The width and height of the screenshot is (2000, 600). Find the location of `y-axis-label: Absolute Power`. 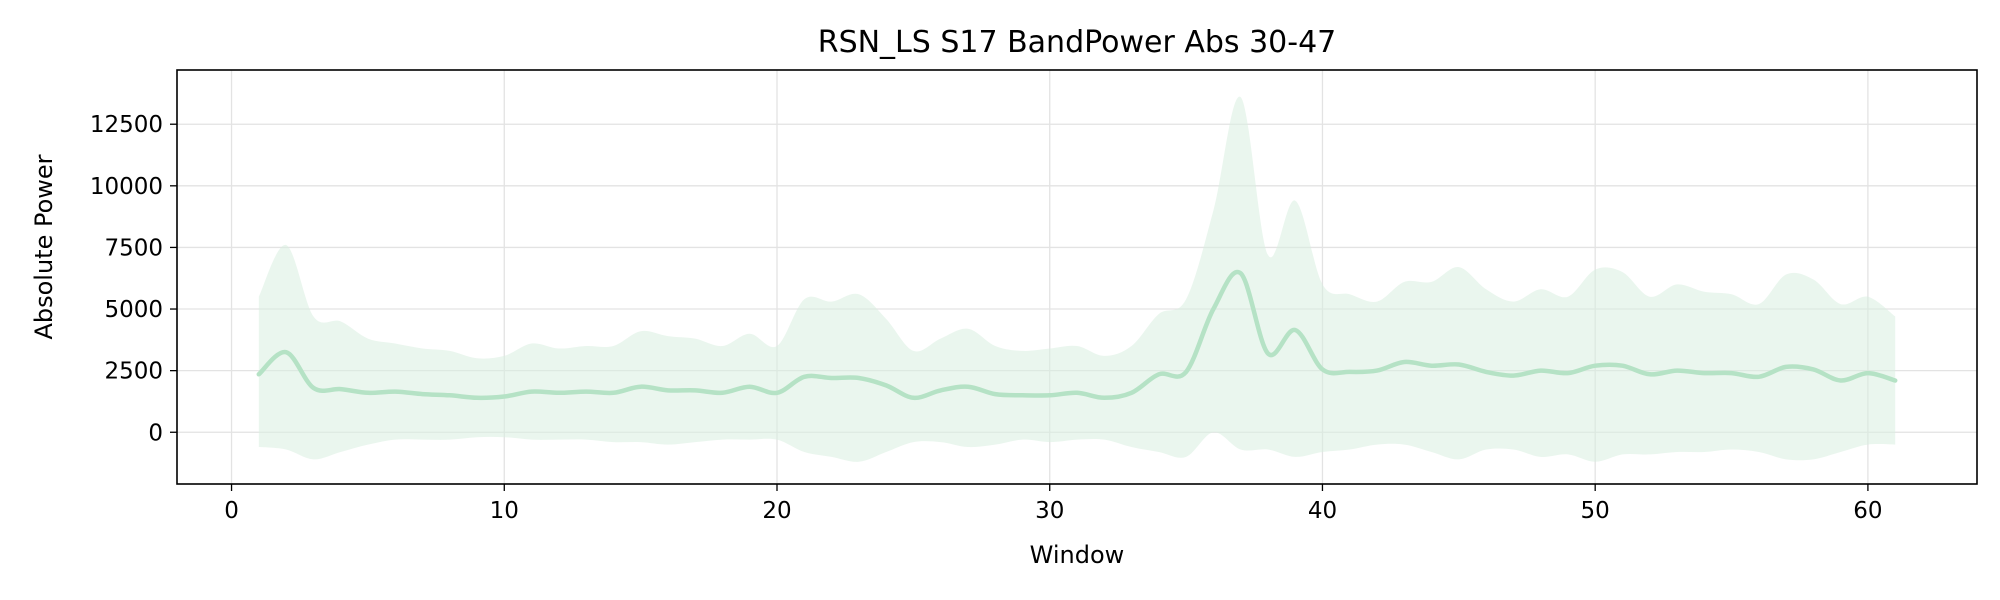

y-axis-label: Absolute Power is located at coordinates (44, 246).